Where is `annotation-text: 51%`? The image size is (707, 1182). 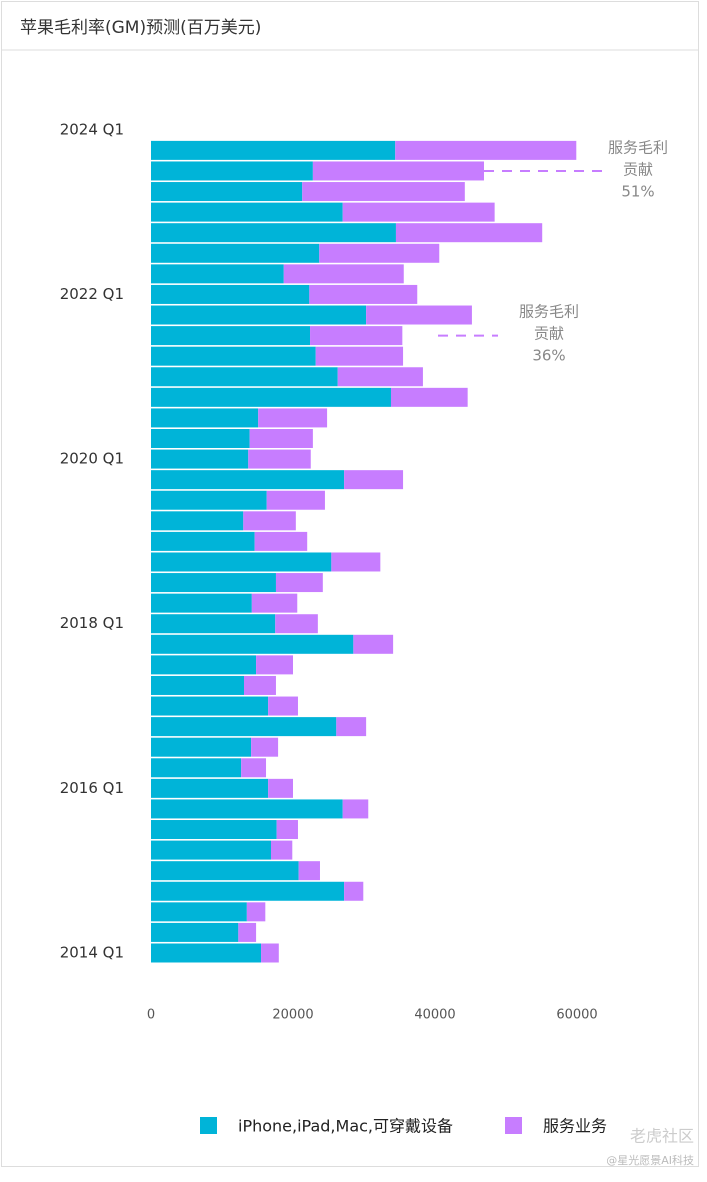 annotation-text: 51% is located at coordinates (637, 192).